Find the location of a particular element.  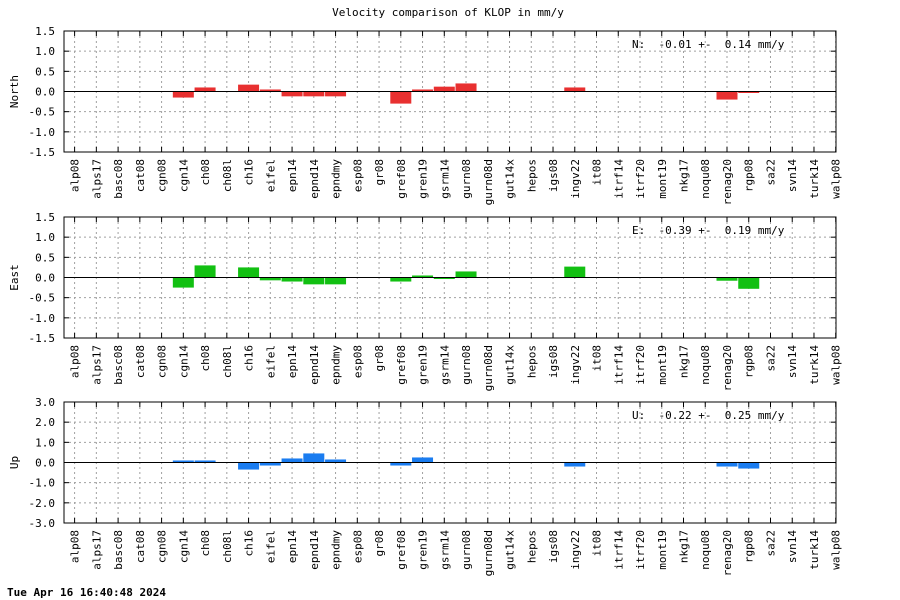

xtick-label-alps17: alps17 is located at coordinates (96, 365).